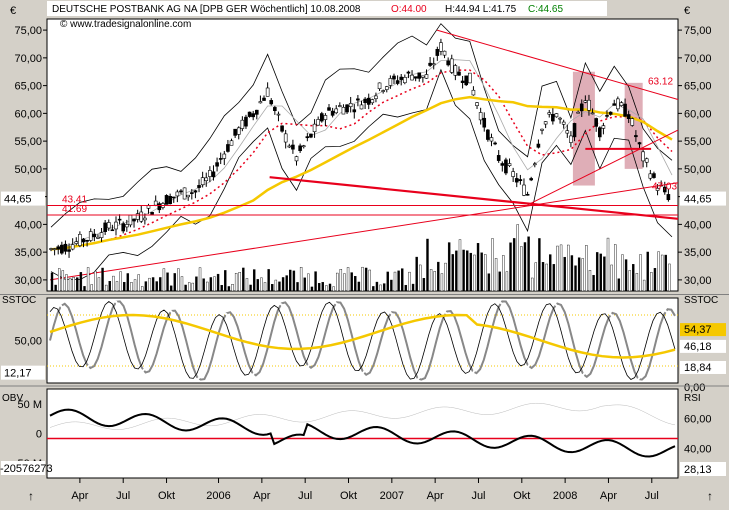 The image size is (729, 510). I want to click on shaded-zone, so click(633, 125).